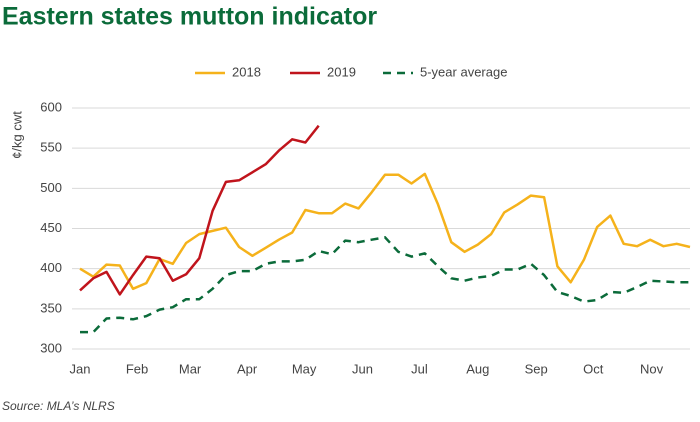 This screenshot has width=700, height=422. Describe the element at coordinates (593, 368) in the screenshot. I see `x-tick-label: Oct` at that location.